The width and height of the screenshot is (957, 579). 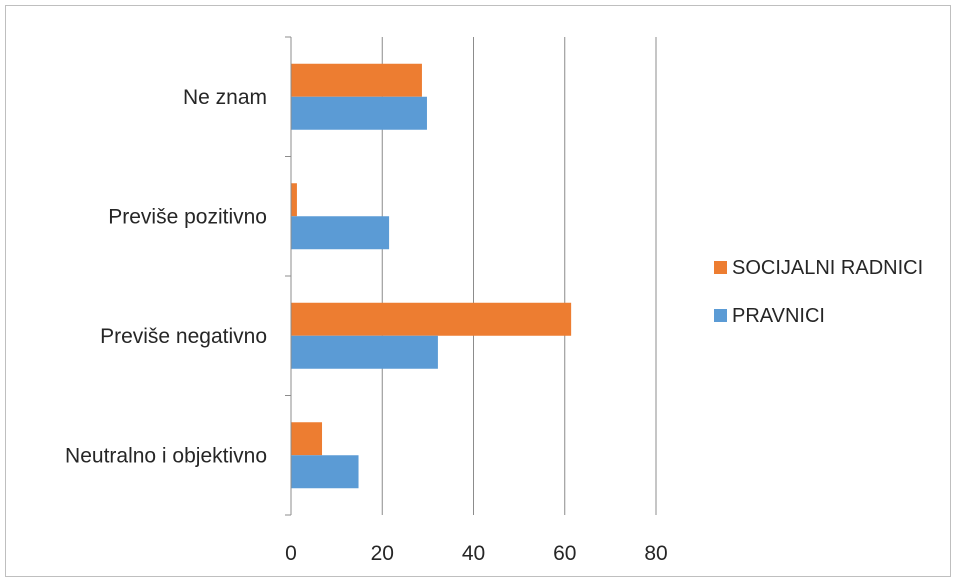 What do you see at coordinates (187, 216) in the screenshot?
I see `category-label: Previše pozitivno` at bounding box center [187, 216].